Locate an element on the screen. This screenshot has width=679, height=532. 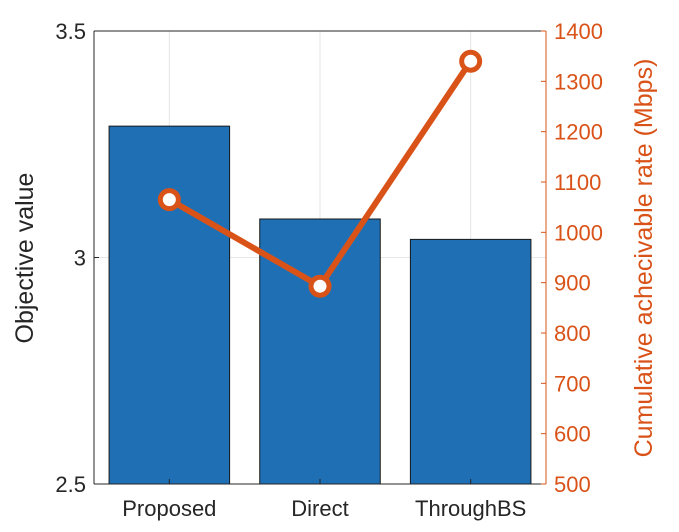
tick-label-right: 900 is located at coordinates (572, 283).